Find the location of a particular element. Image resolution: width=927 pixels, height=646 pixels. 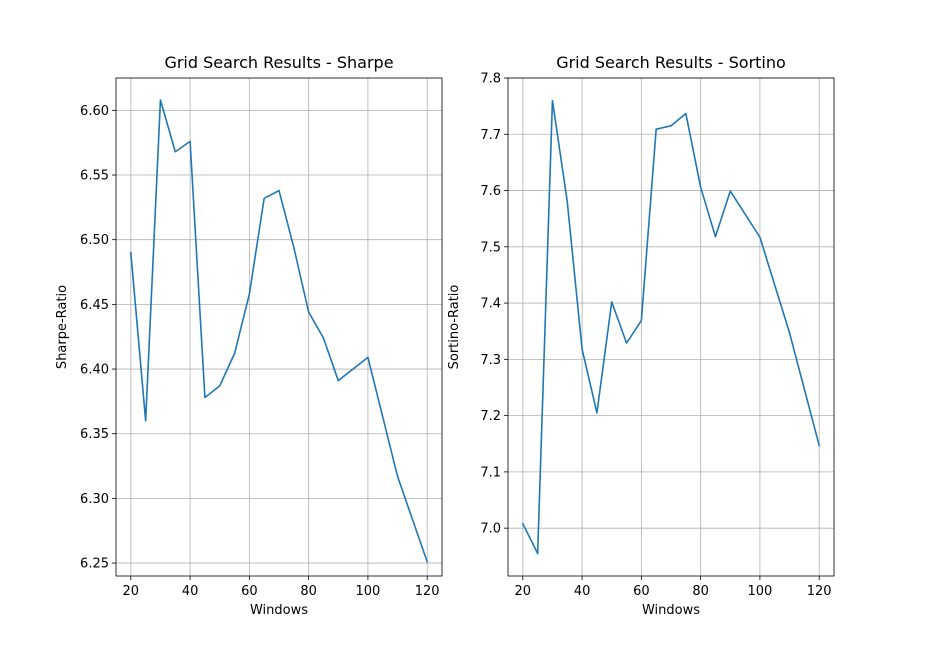

y-axis-label: Sharpe-Ratio is located at coordinates (62, 327).